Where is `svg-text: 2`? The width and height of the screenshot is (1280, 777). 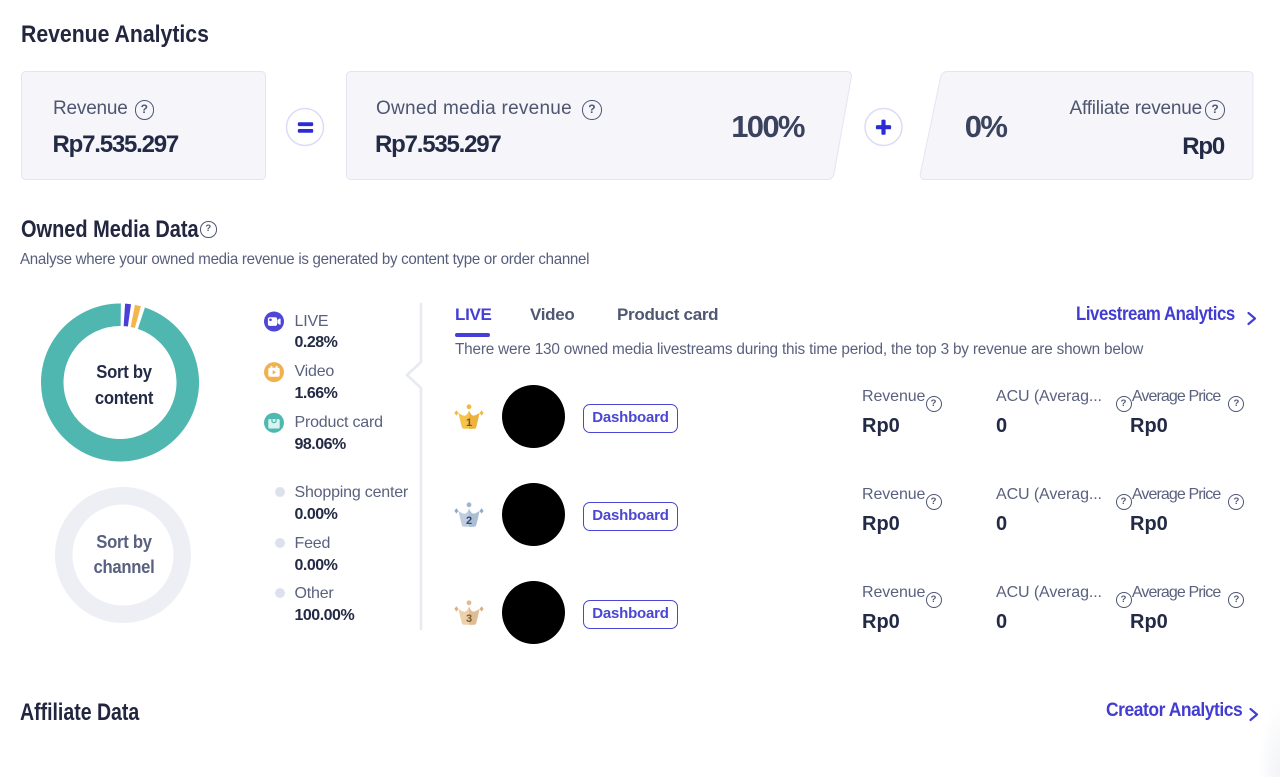 svg-text: 2 is located at coordinates (469, 521).